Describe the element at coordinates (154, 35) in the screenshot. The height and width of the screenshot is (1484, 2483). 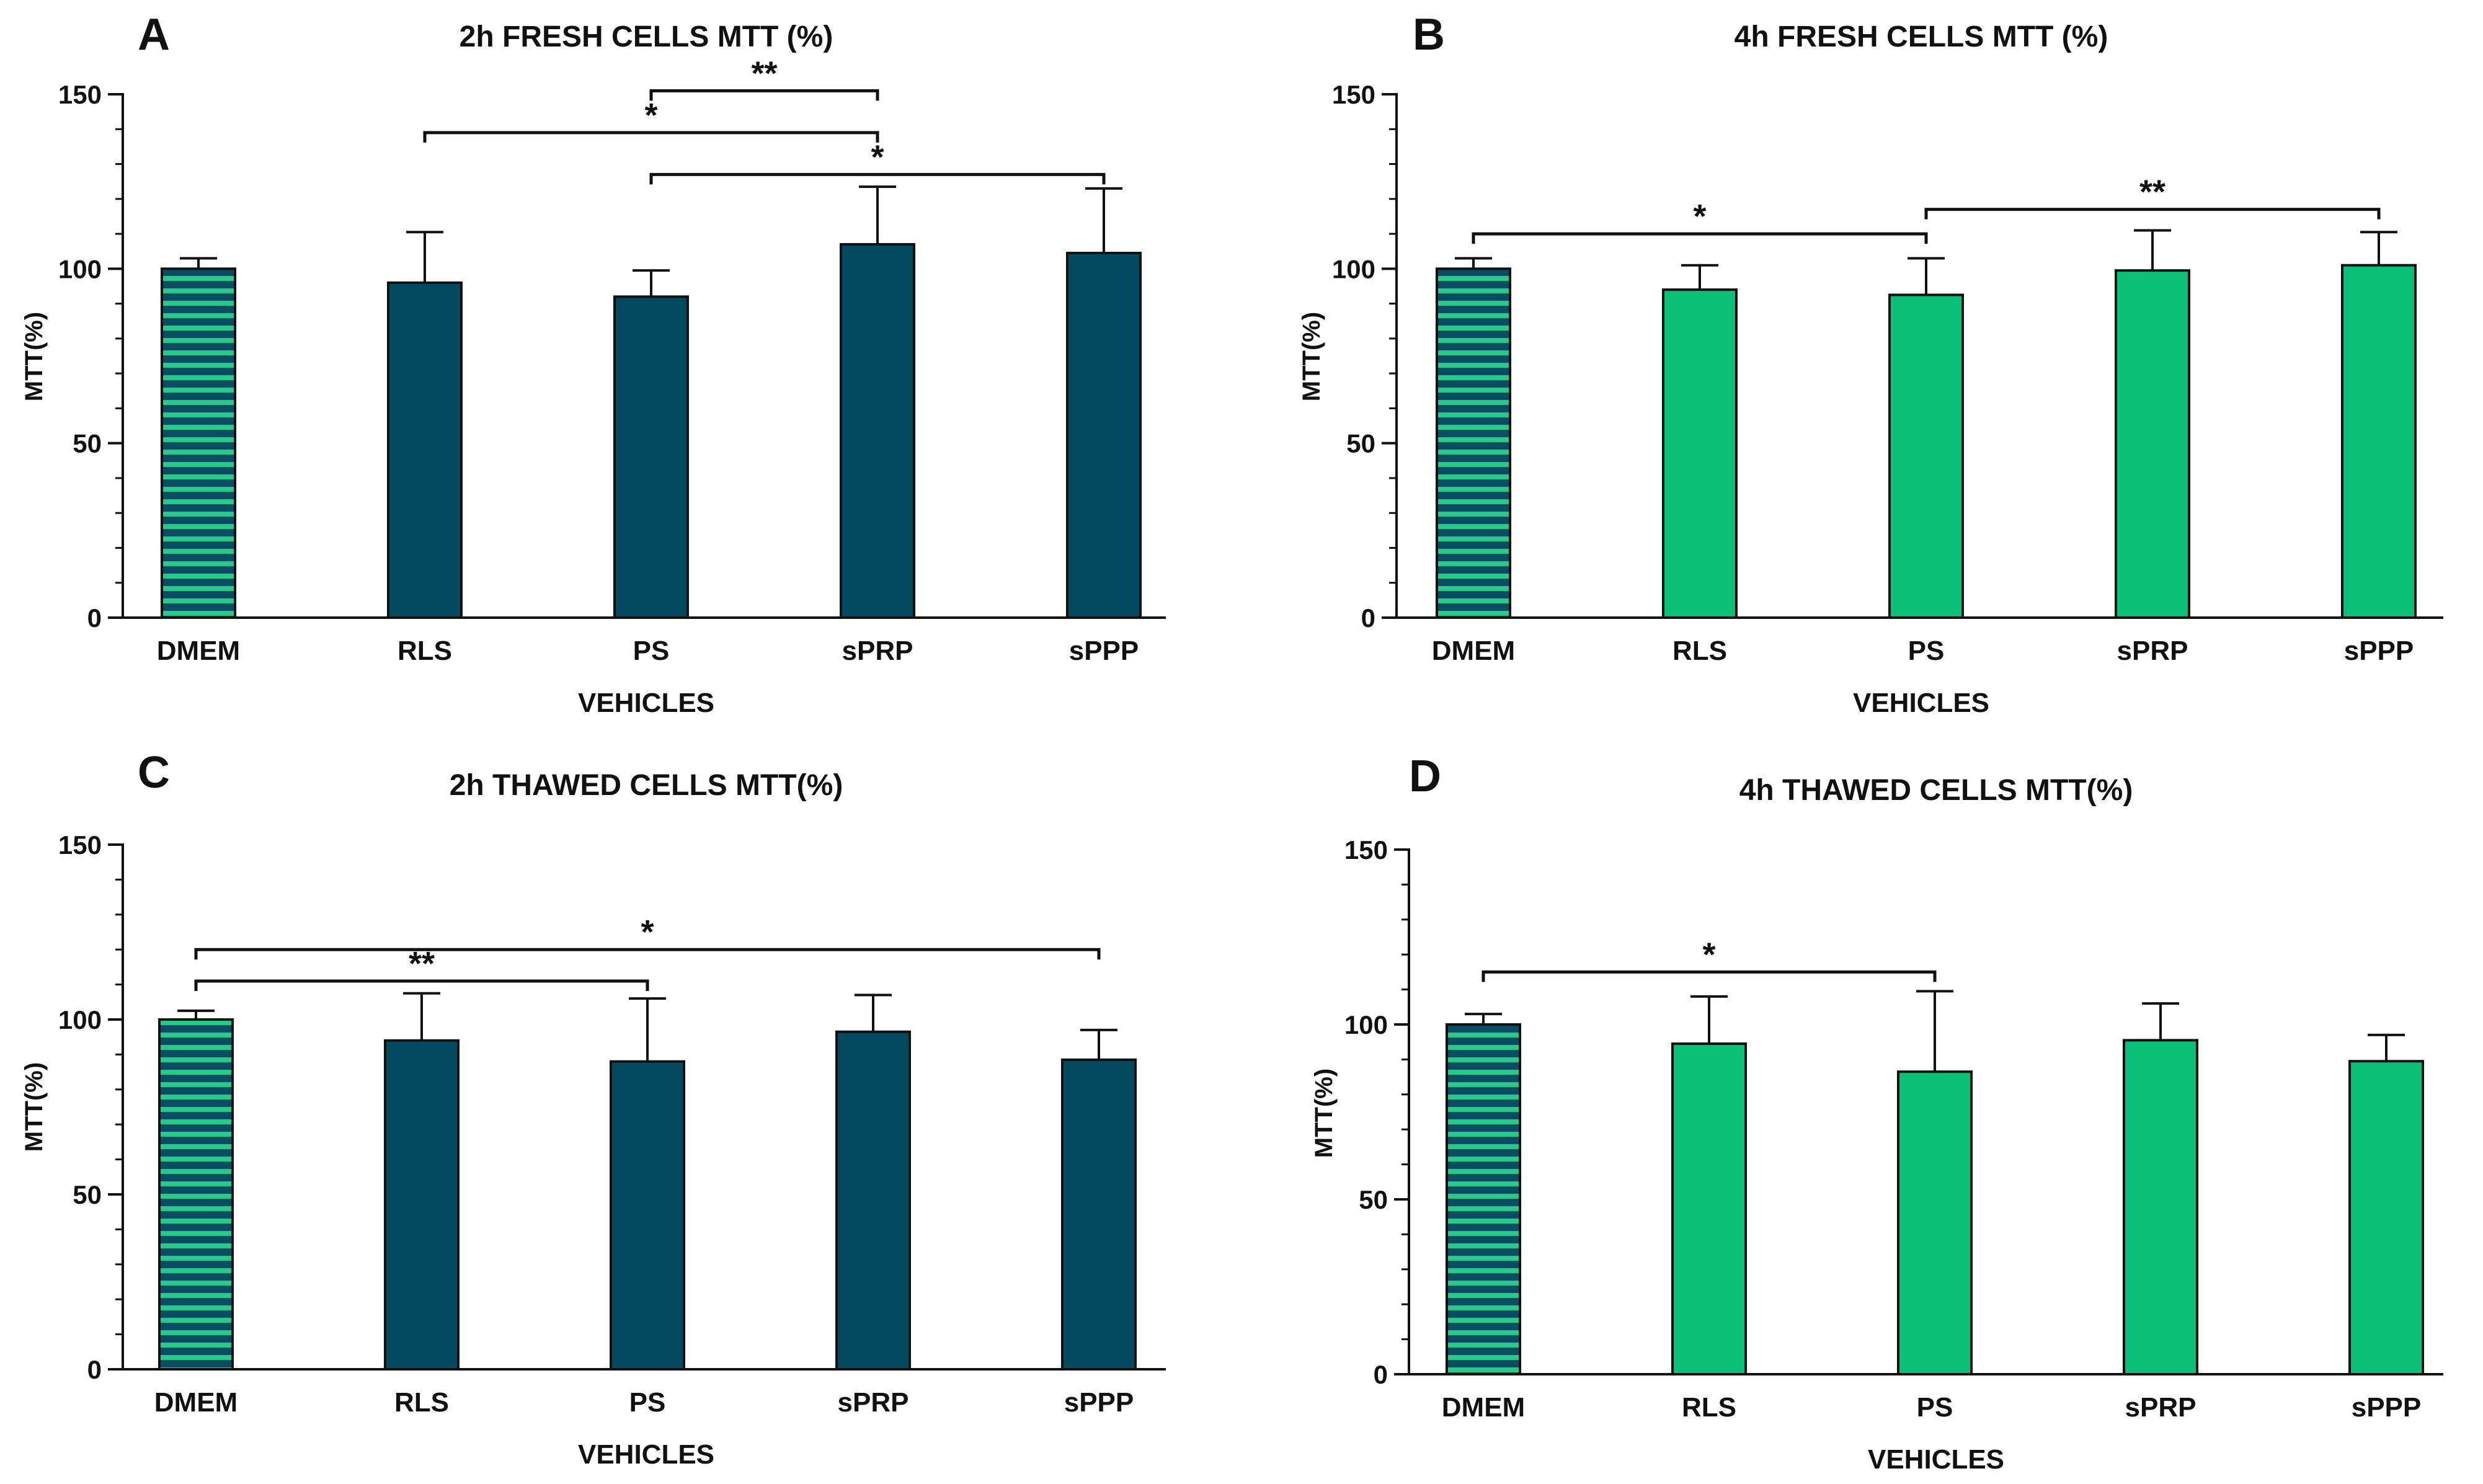
I see `panel-letter: A` at that location.